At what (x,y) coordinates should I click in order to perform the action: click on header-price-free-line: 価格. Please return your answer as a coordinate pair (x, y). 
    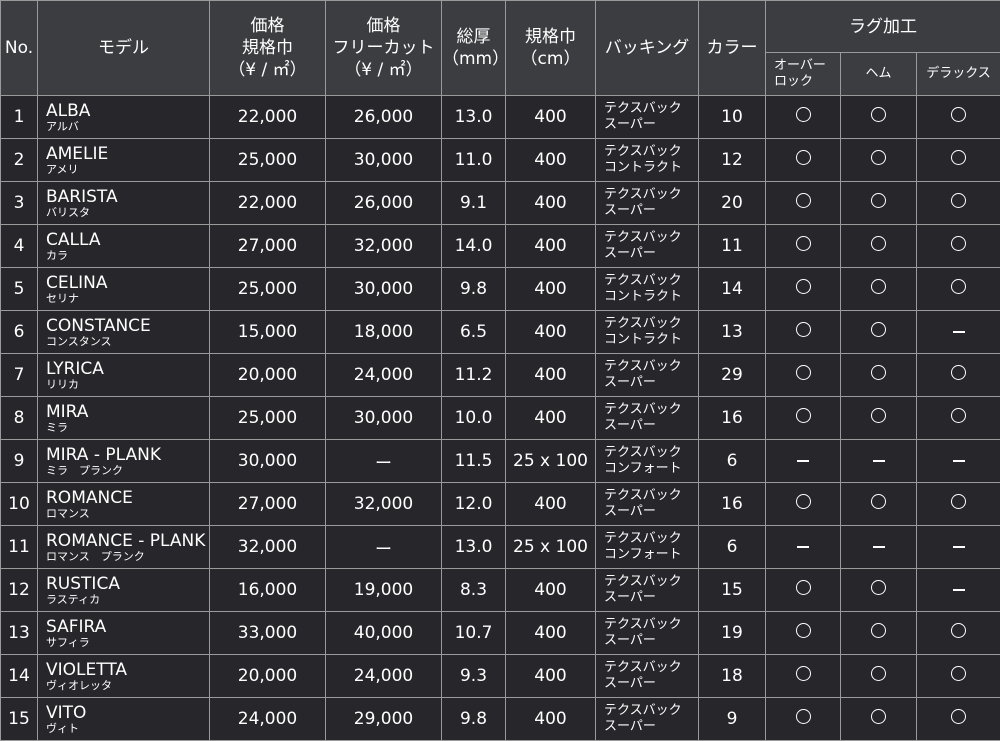
    Looking at the image, I should click on (383, 26).